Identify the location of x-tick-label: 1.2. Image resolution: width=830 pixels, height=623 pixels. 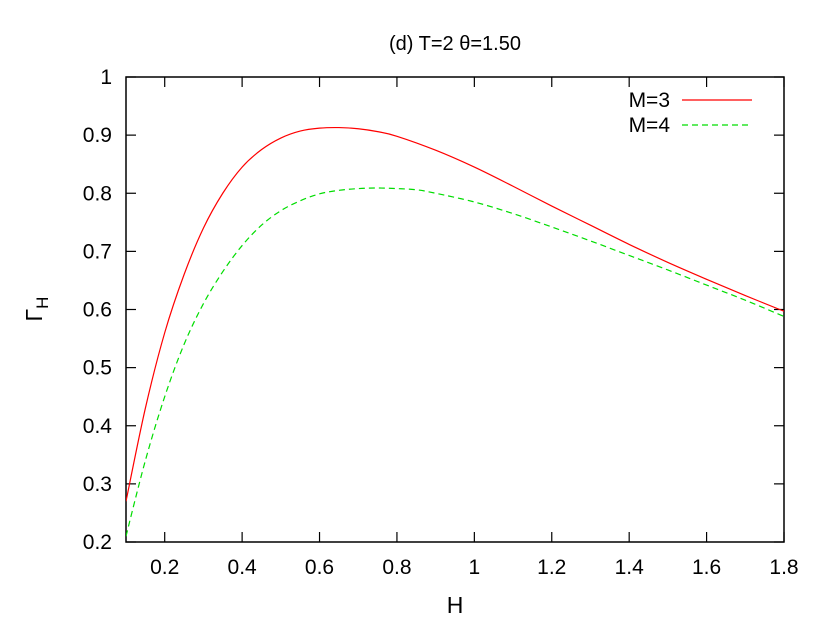
(551, 567).